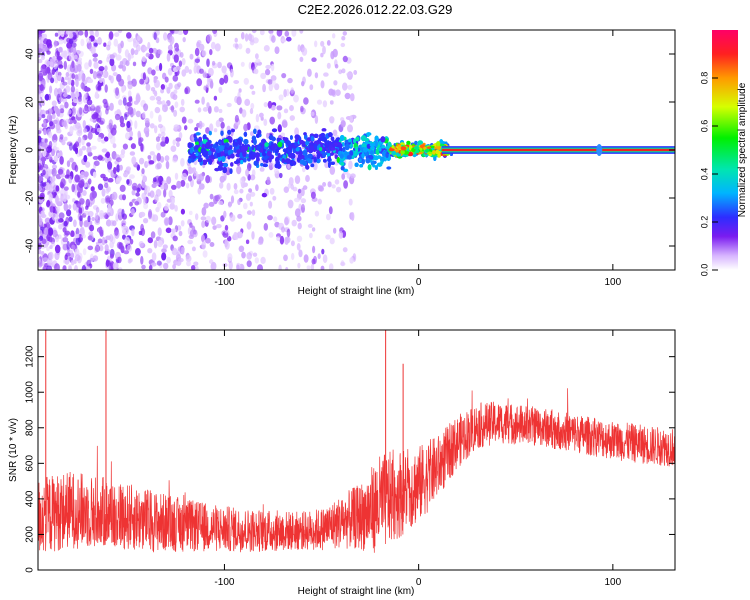 The height and width of the screenshot is (600, 750). I want to click on y-tick-label: 1200, so click(30, 356).